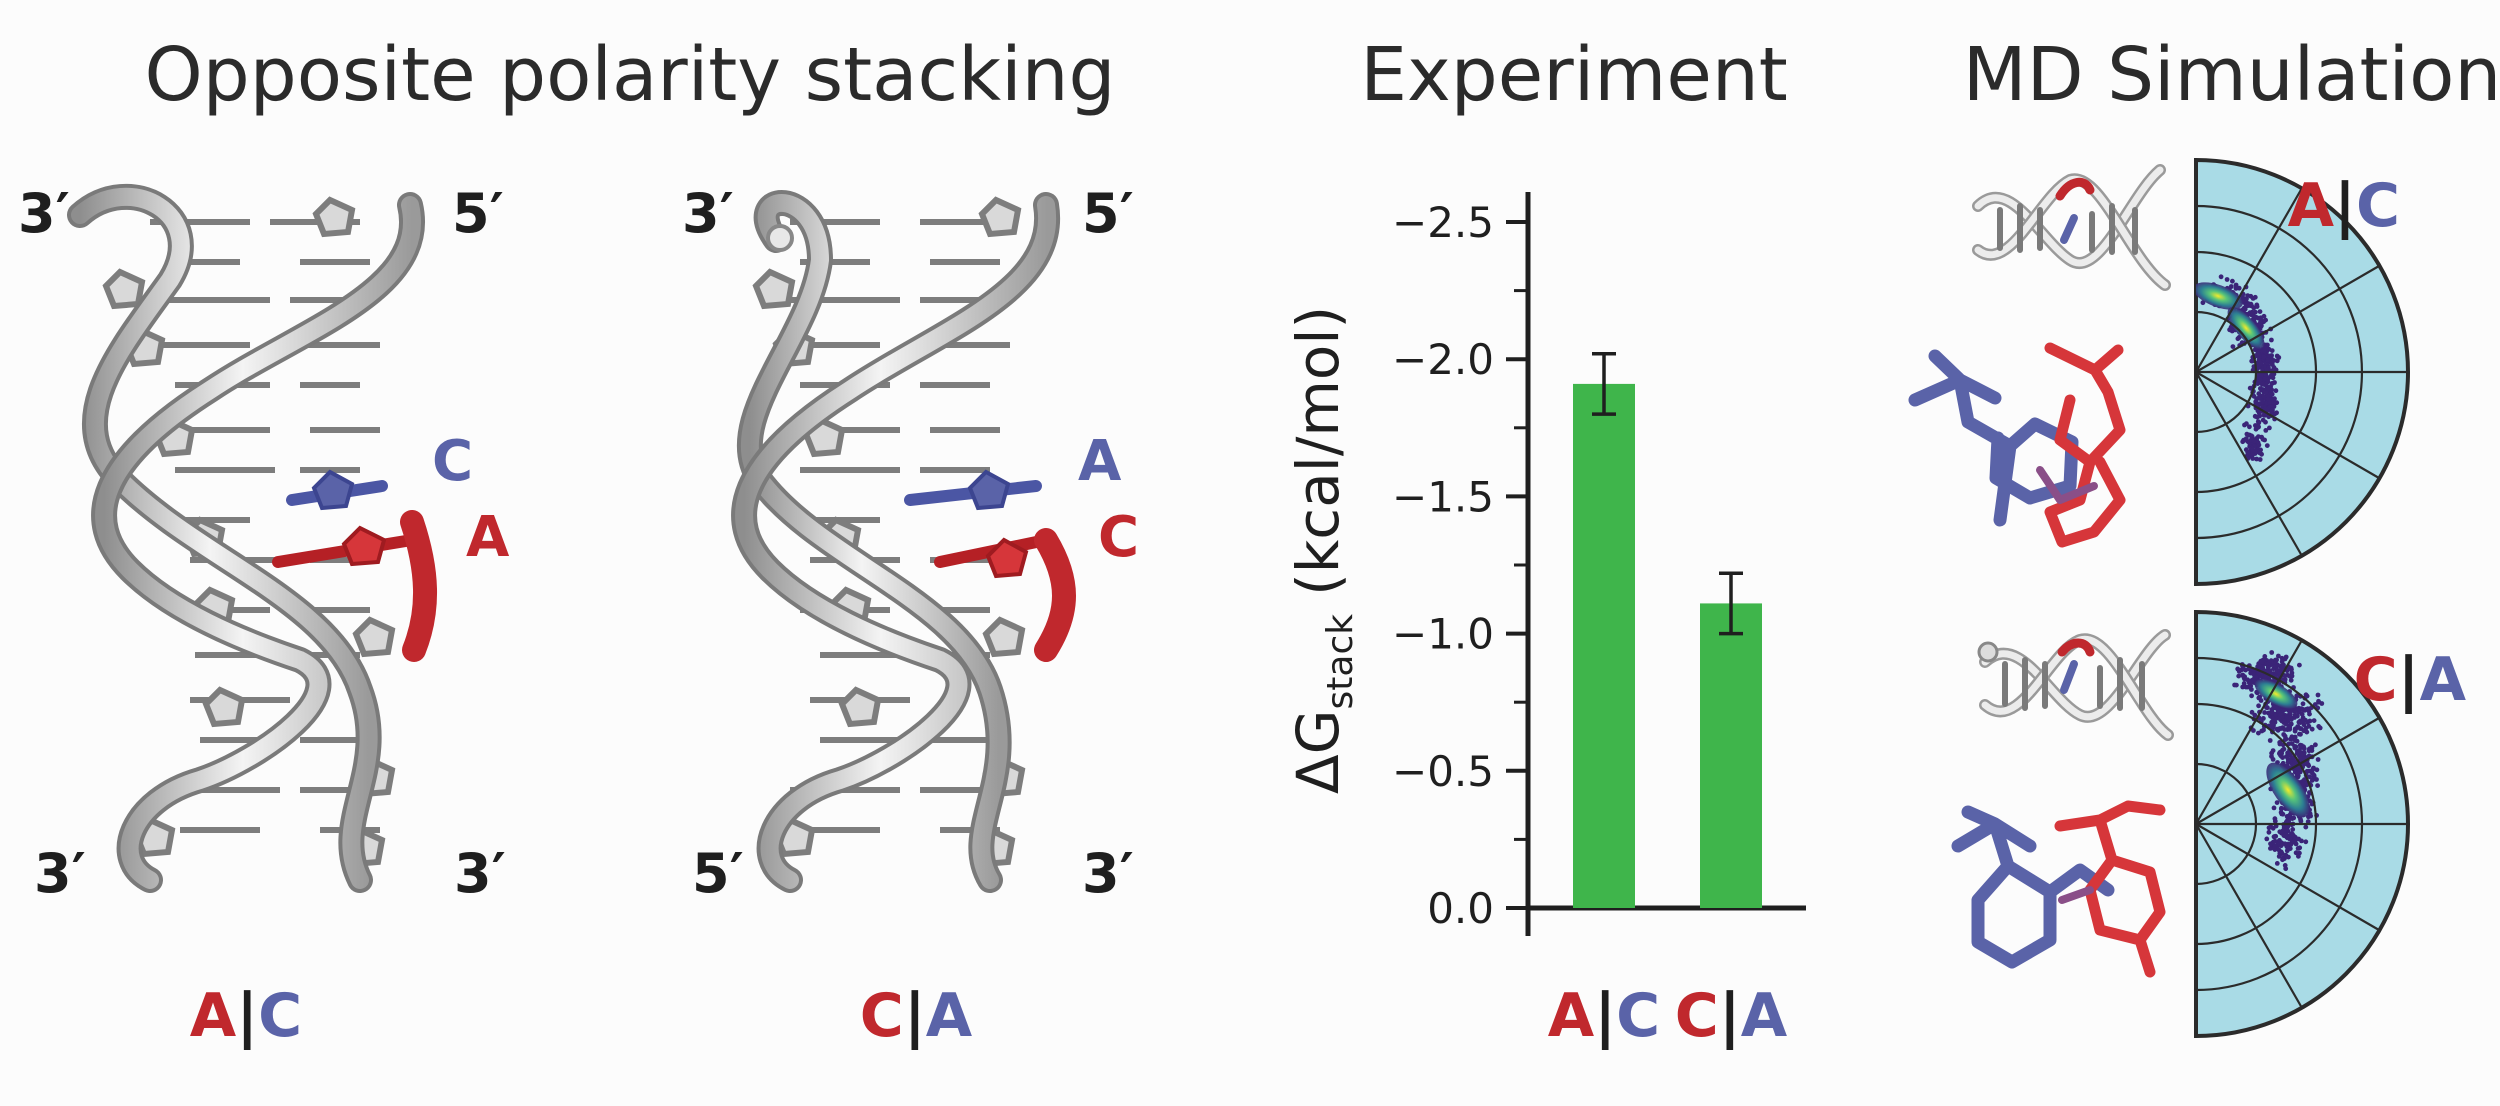 Image resolution: width=2500 pixels, height=1106 pixels. I want to click on base-label-lower: C, so click(1118, 537).